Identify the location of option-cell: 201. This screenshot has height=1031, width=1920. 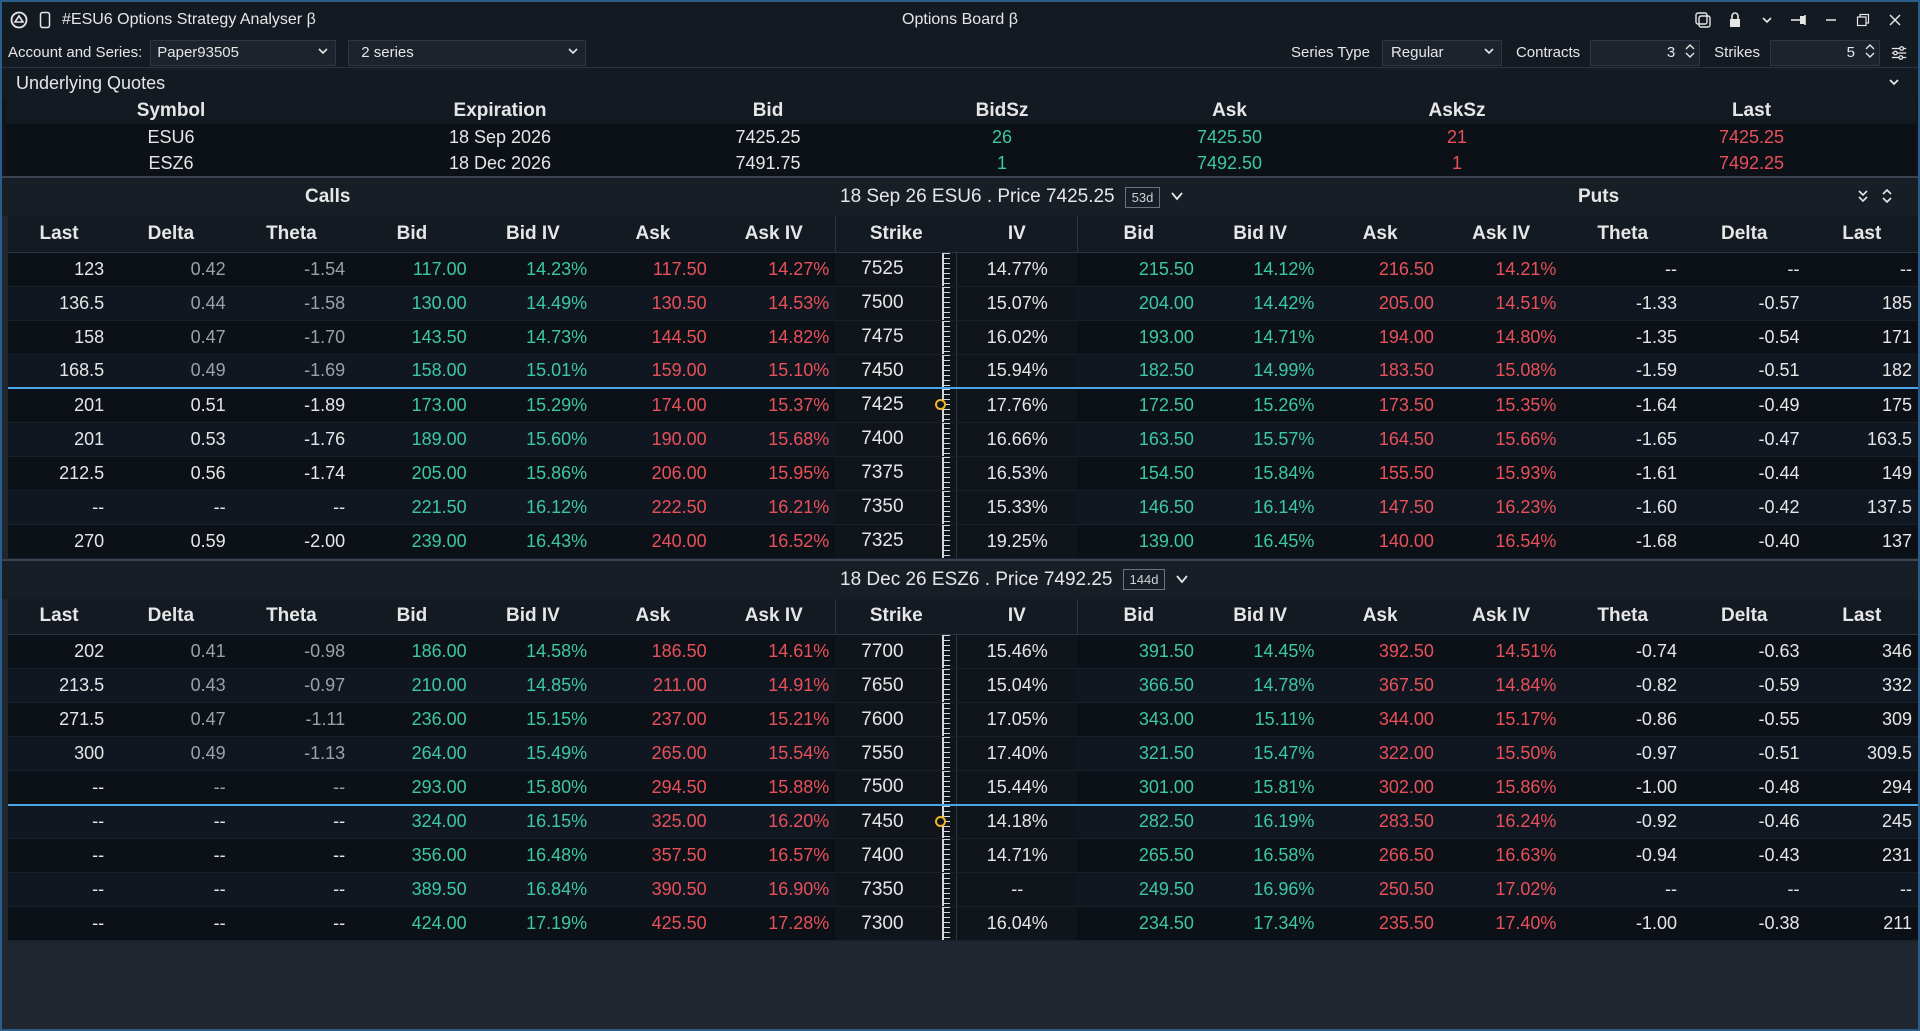
(59, 439).